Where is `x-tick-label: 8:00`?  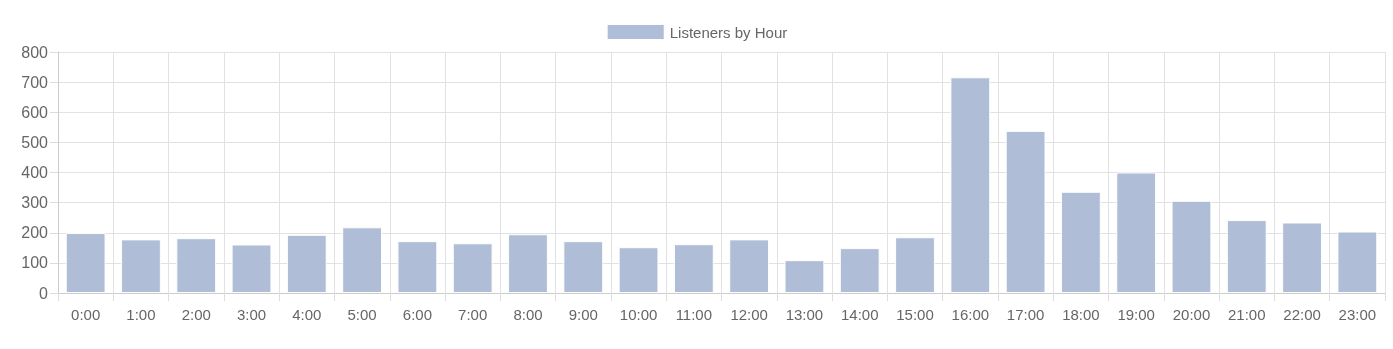
x-tick-label: 8:00 is located at coordinates (528, 314).